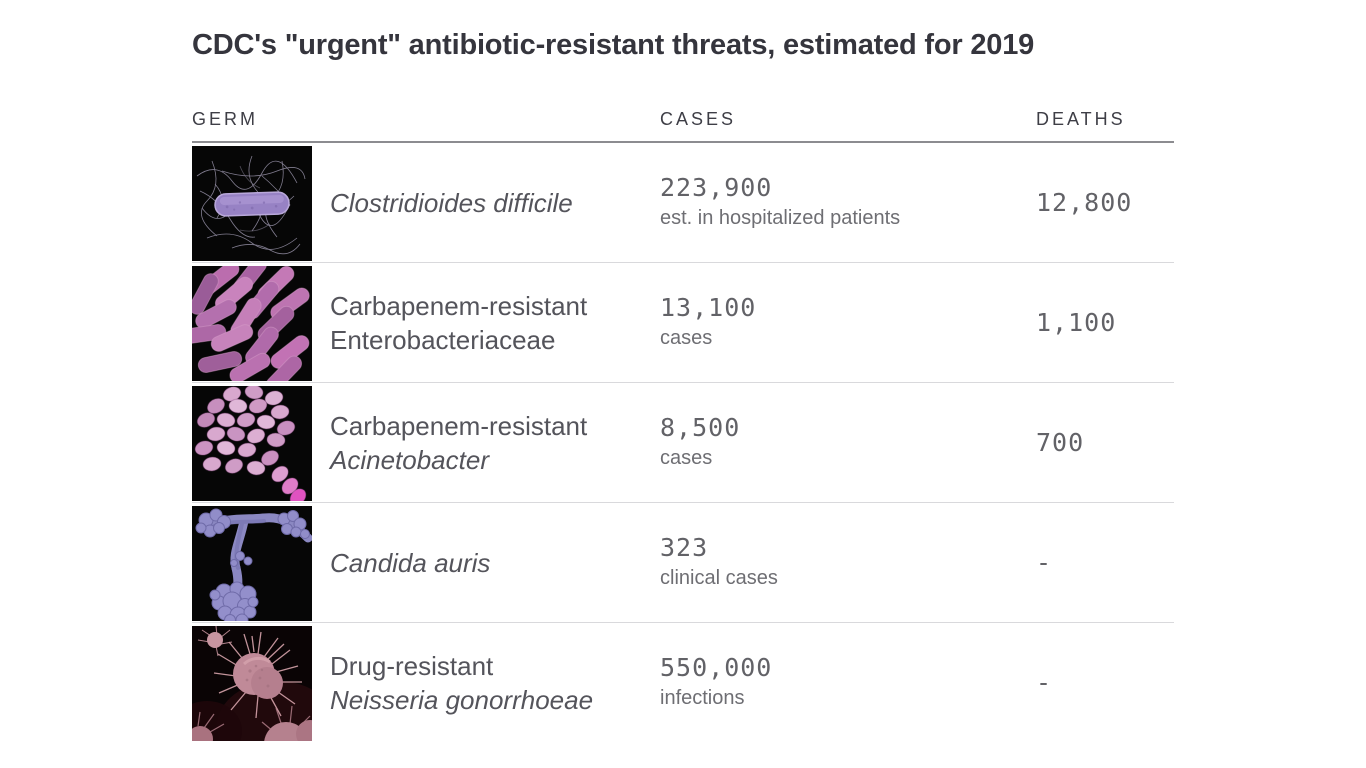  Describe the element at coordinates (412, 665) in the screenshot. I see `germ-name-line1: Drug-resistant` at that location.